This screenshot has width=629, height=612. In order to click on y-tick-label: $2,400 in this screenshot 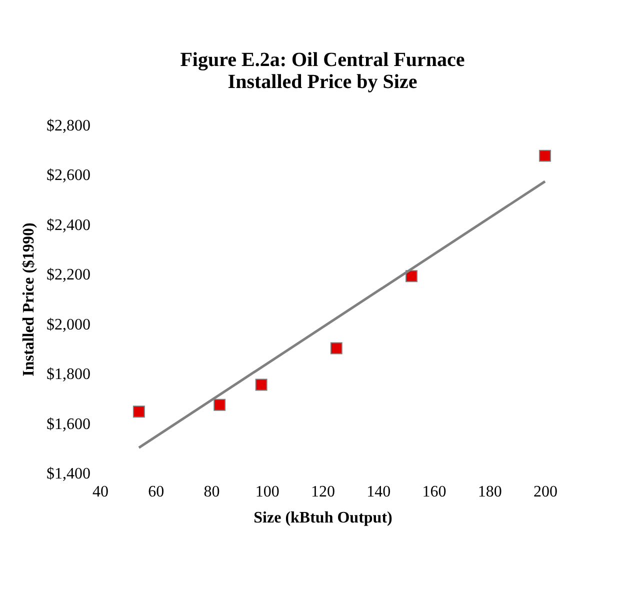, I will do `click(68, 225)`.